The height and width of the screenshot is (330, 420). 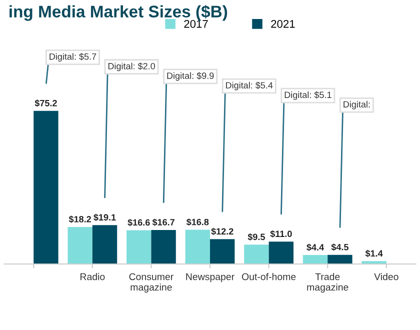 What do you see at coordinates (132, 67) in the screenshot?
I see `text: Digital: $2.0` at bounding box center [132, 67].